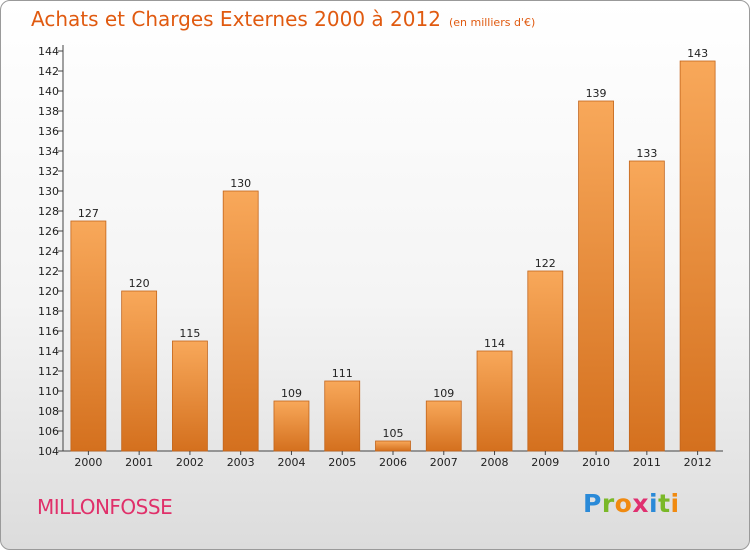 The width and height of the screenshot is (750, 550). Describe the element at coordinates (492, 22) in the screenshot. I see `chart-unit: (en milliers d'€)` at that location.